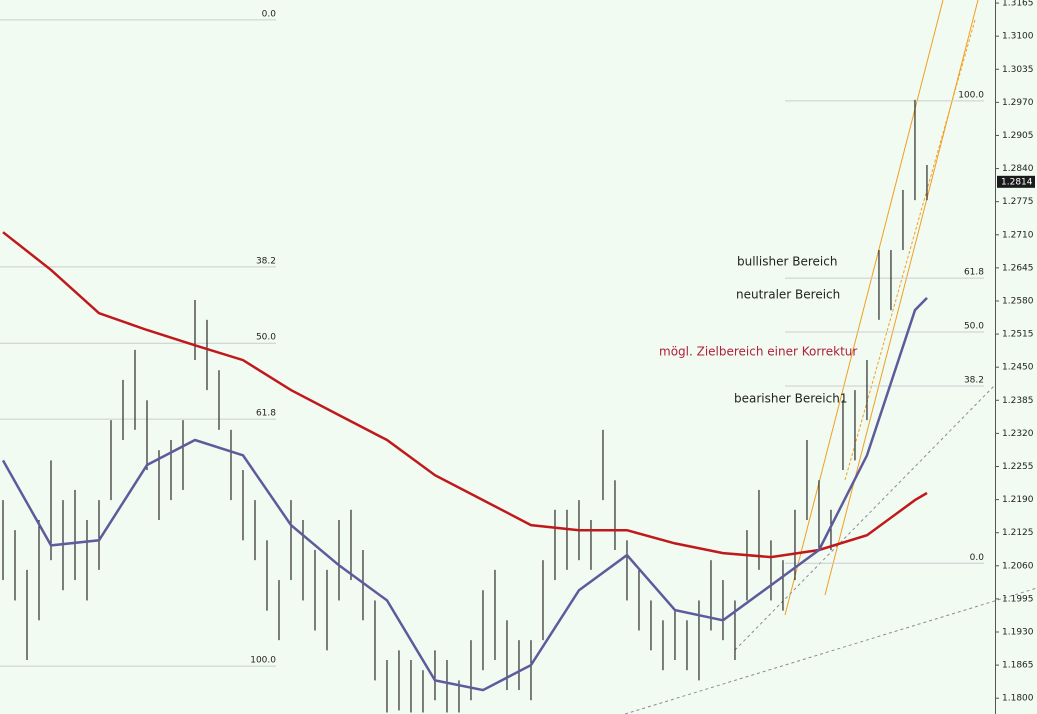 The width and height of the screenshot is (1037, 714). Describe the element at coordinates (1018, 401) in the screenshot. I see `y-tick-label: 1.2385` at that location.